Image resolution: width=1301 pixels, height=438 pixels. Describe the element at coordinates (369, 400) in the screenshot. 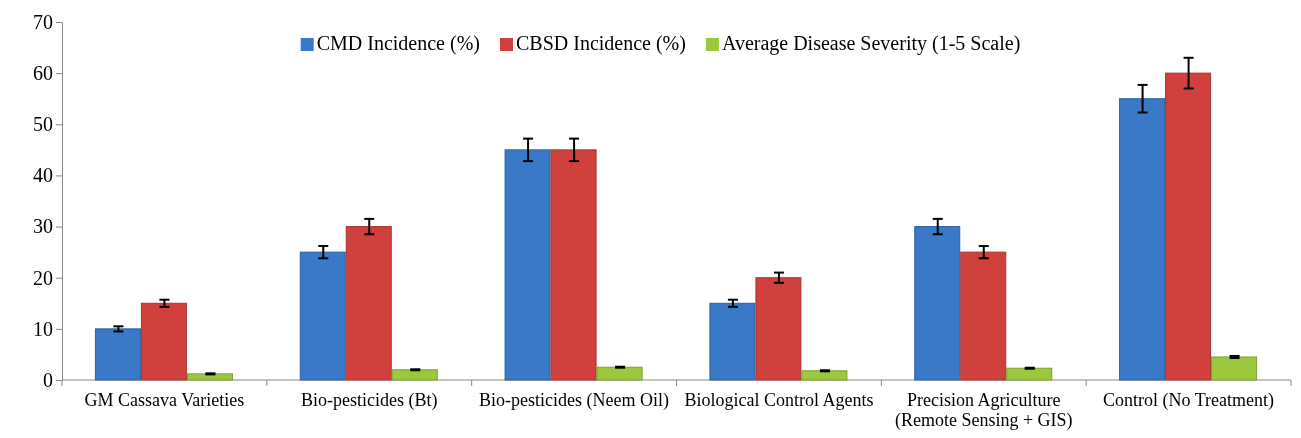

I see `x-tick-label: Bio-pesticides (Bt)` at that location.